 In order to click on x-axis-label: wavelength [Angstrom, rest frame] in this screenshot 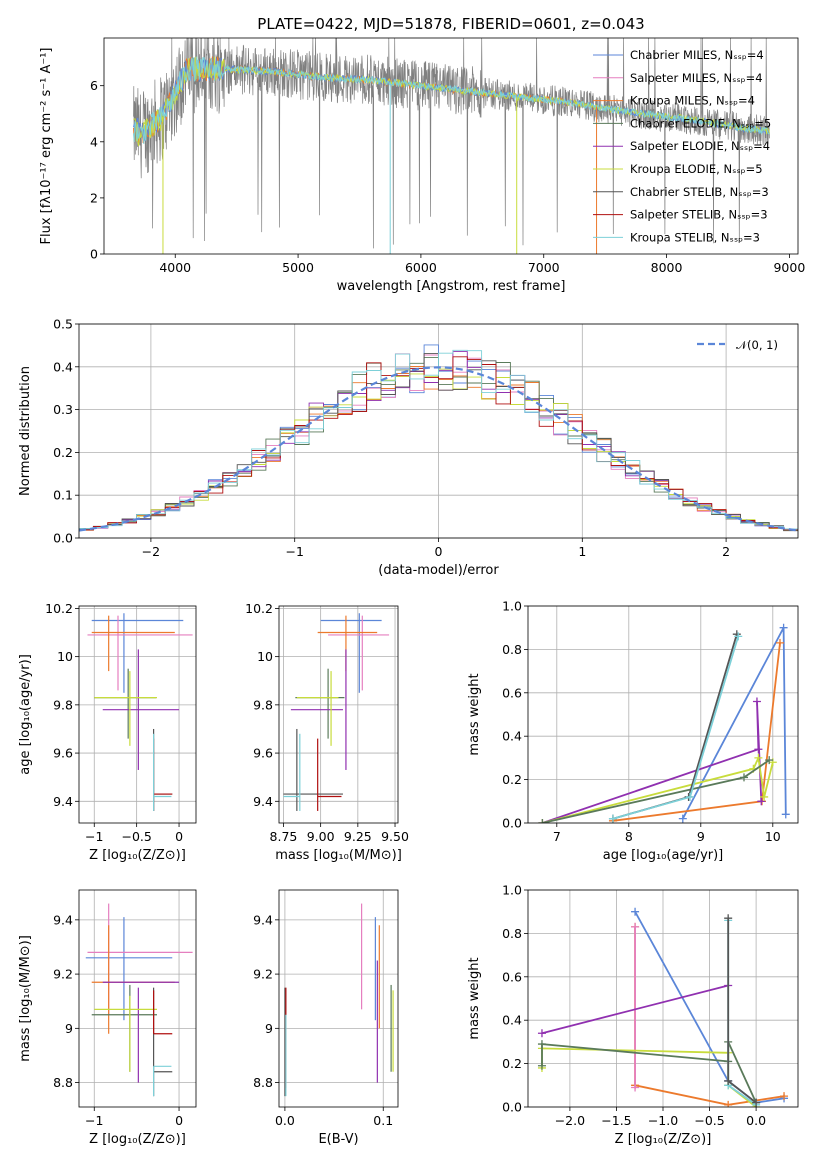, I will do `click(451, 286)`.